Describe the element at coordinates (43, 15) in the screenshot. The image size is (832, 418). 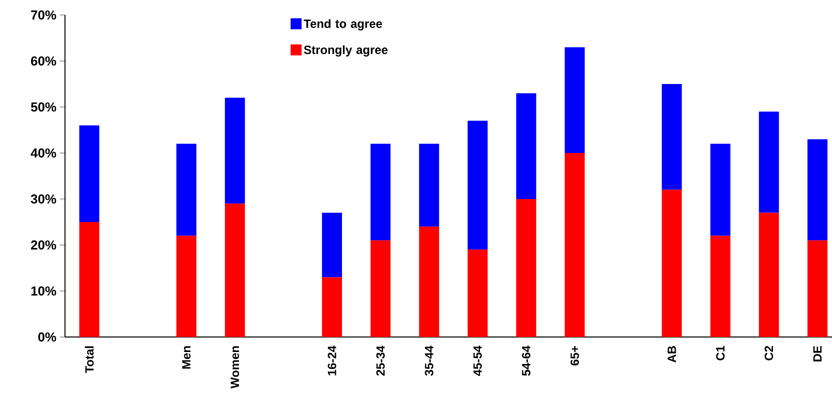
I see `y-tick-label: 70%` at that location.